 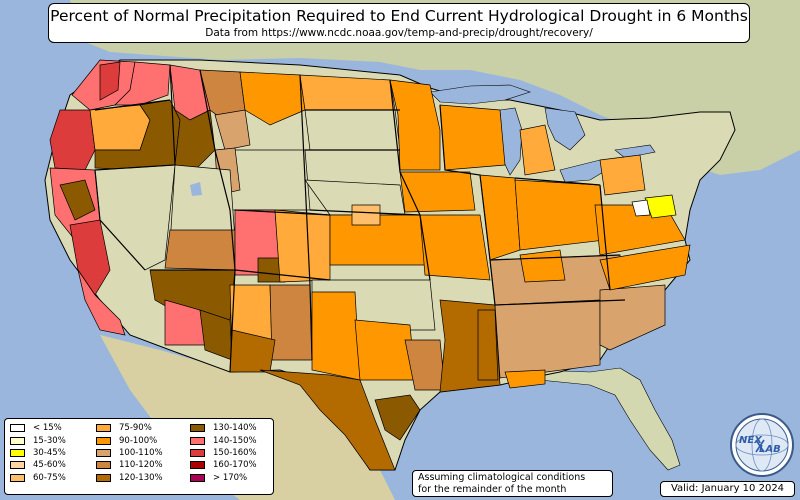 I want to click on mexico-land, so click(x=247, y=417).